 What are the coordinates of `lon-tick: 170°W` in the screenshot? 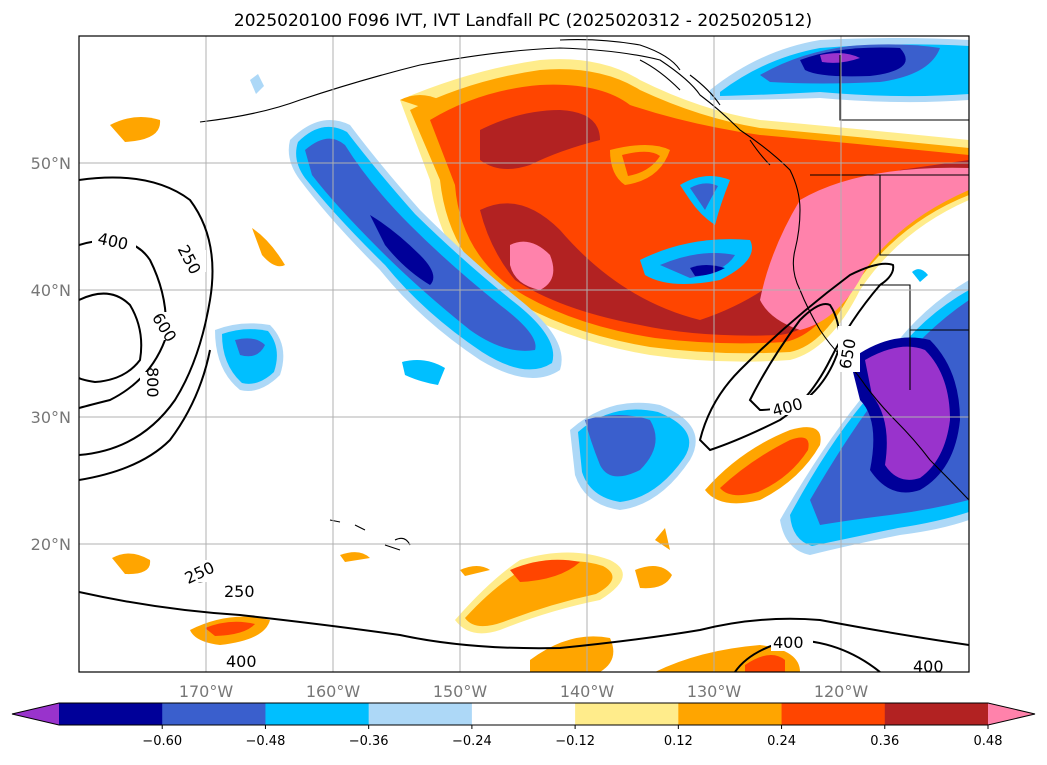 It's located at (206, 691).